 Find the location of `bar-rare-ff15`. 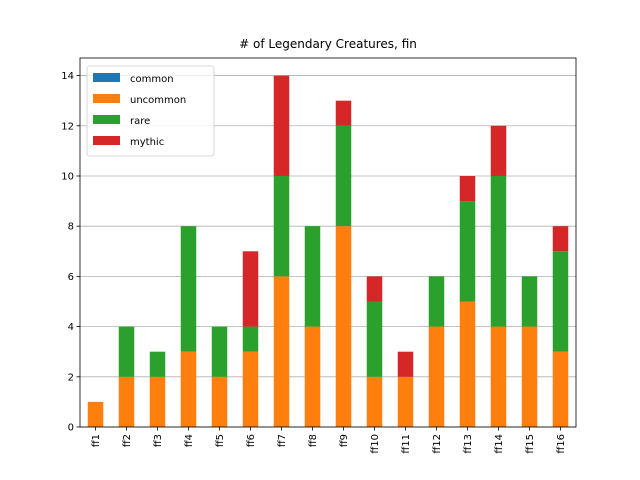

bar-rare-ff15 is located at coordinates (529, 301).